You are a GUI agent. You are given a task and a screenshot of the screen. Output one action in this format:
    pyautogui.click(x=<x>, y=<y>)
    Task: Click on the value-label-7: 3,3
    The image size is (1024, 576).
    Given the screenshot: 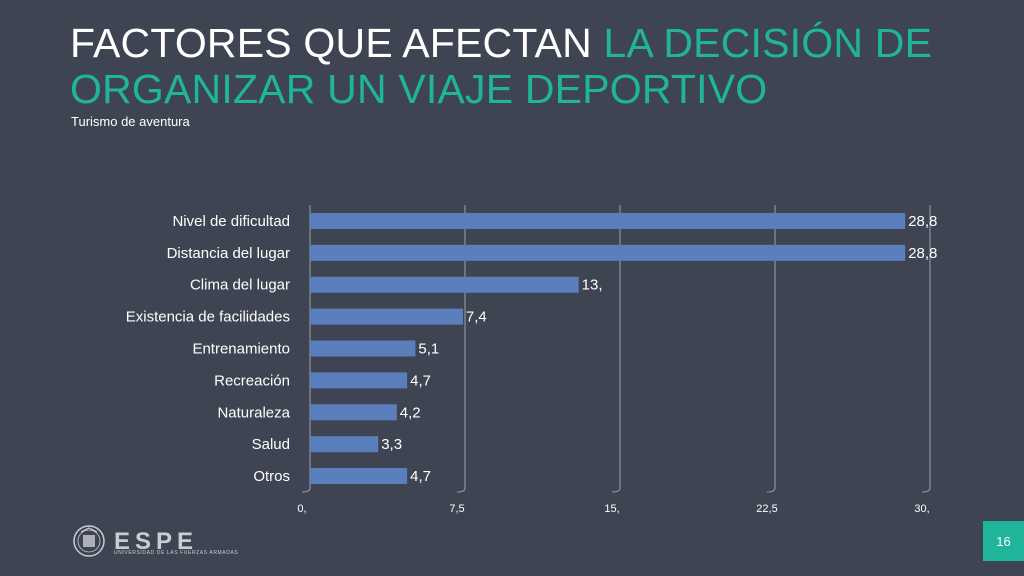 What is the action you would take?
    pyautogui.click(x=391, y=444)
    